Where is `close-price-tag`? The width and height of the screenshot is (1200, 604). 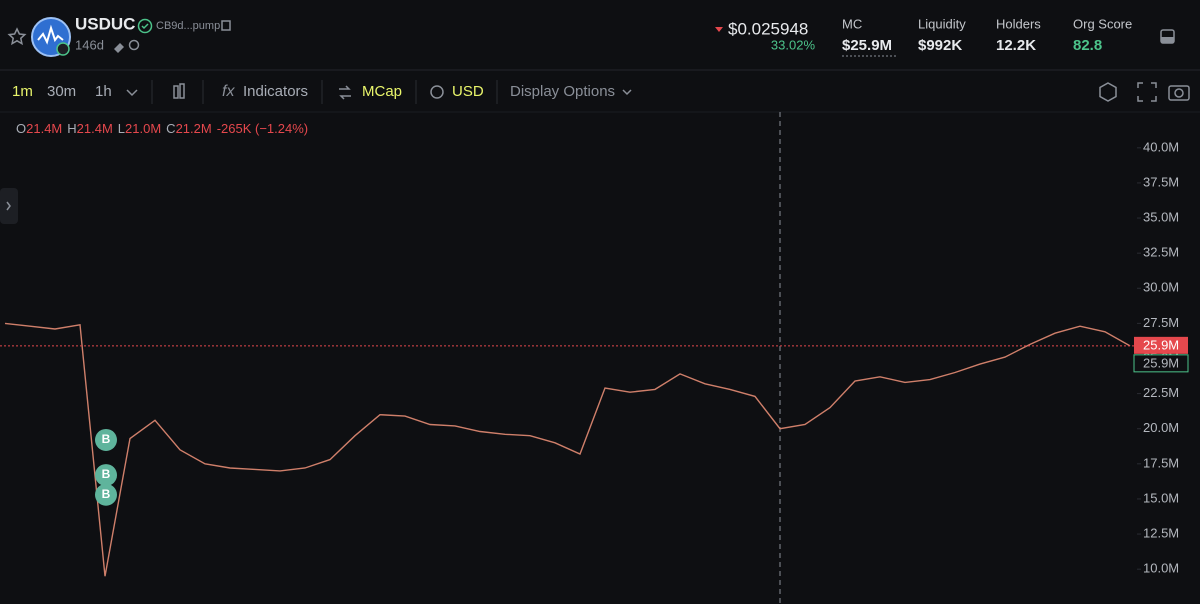
close-price-tag is located at coordinates (1161, 363).